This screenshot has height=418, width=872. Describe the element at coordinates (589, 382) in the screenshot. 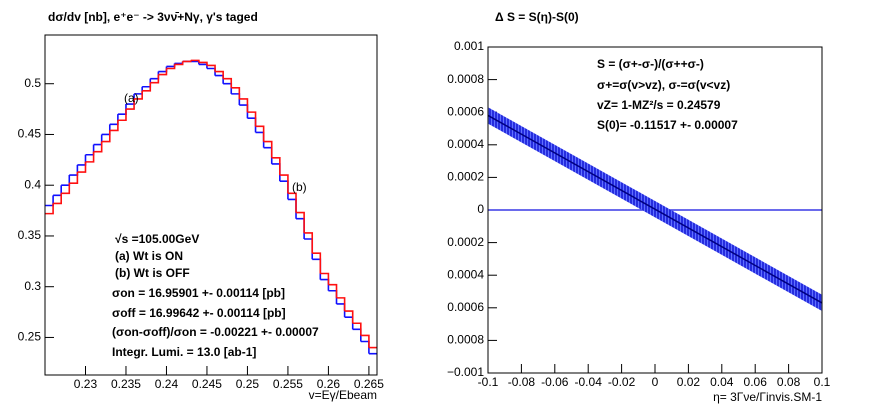

I see `x-tick-label: -0.04` at that location.